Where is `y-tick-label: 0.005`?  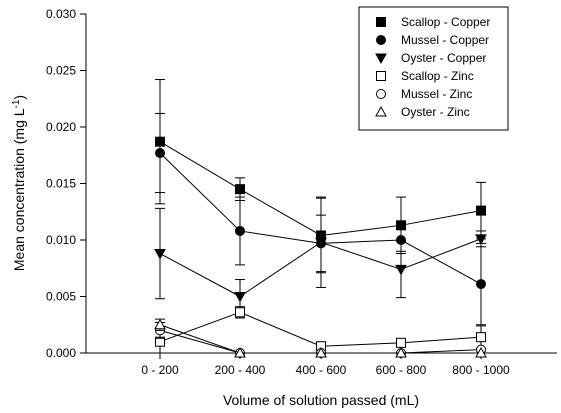
y-tick-label: 0.005 is located at coordinates (61, 297).